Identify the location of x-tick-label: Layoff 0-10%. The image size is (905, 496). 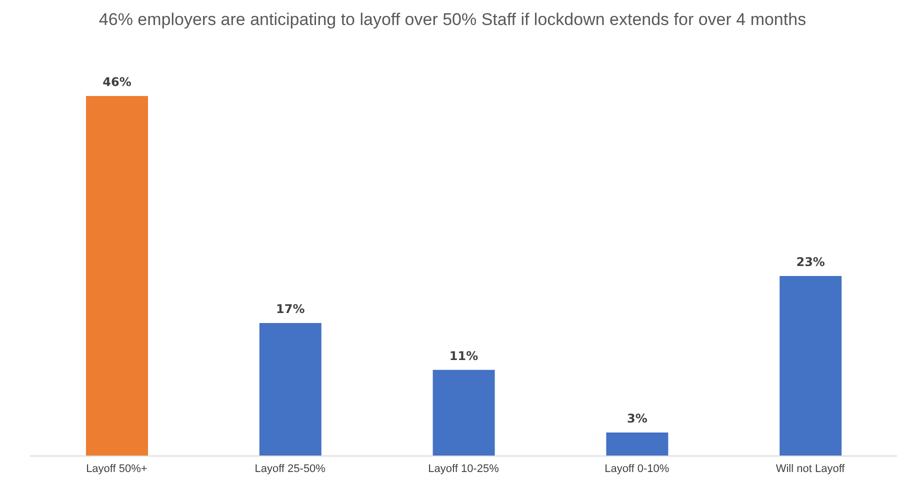
(637, 468).